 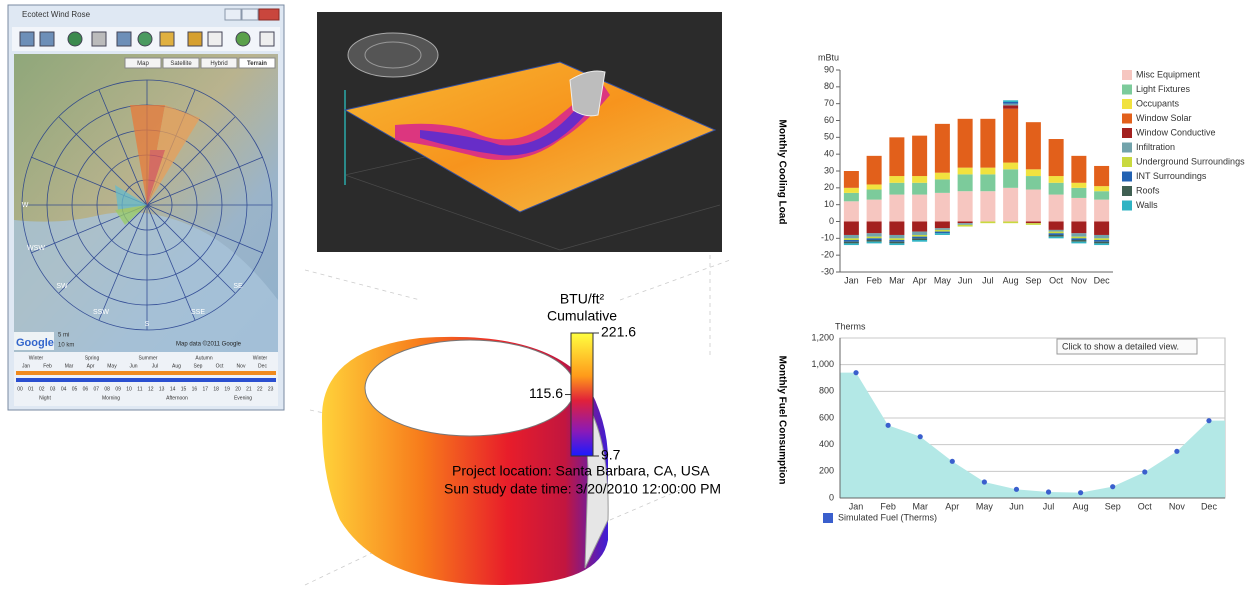 What do you see at coordinates (1081, 506) in the screenshot?
I see `x-tick-label: Aug` at bounding box center [1081, 506].